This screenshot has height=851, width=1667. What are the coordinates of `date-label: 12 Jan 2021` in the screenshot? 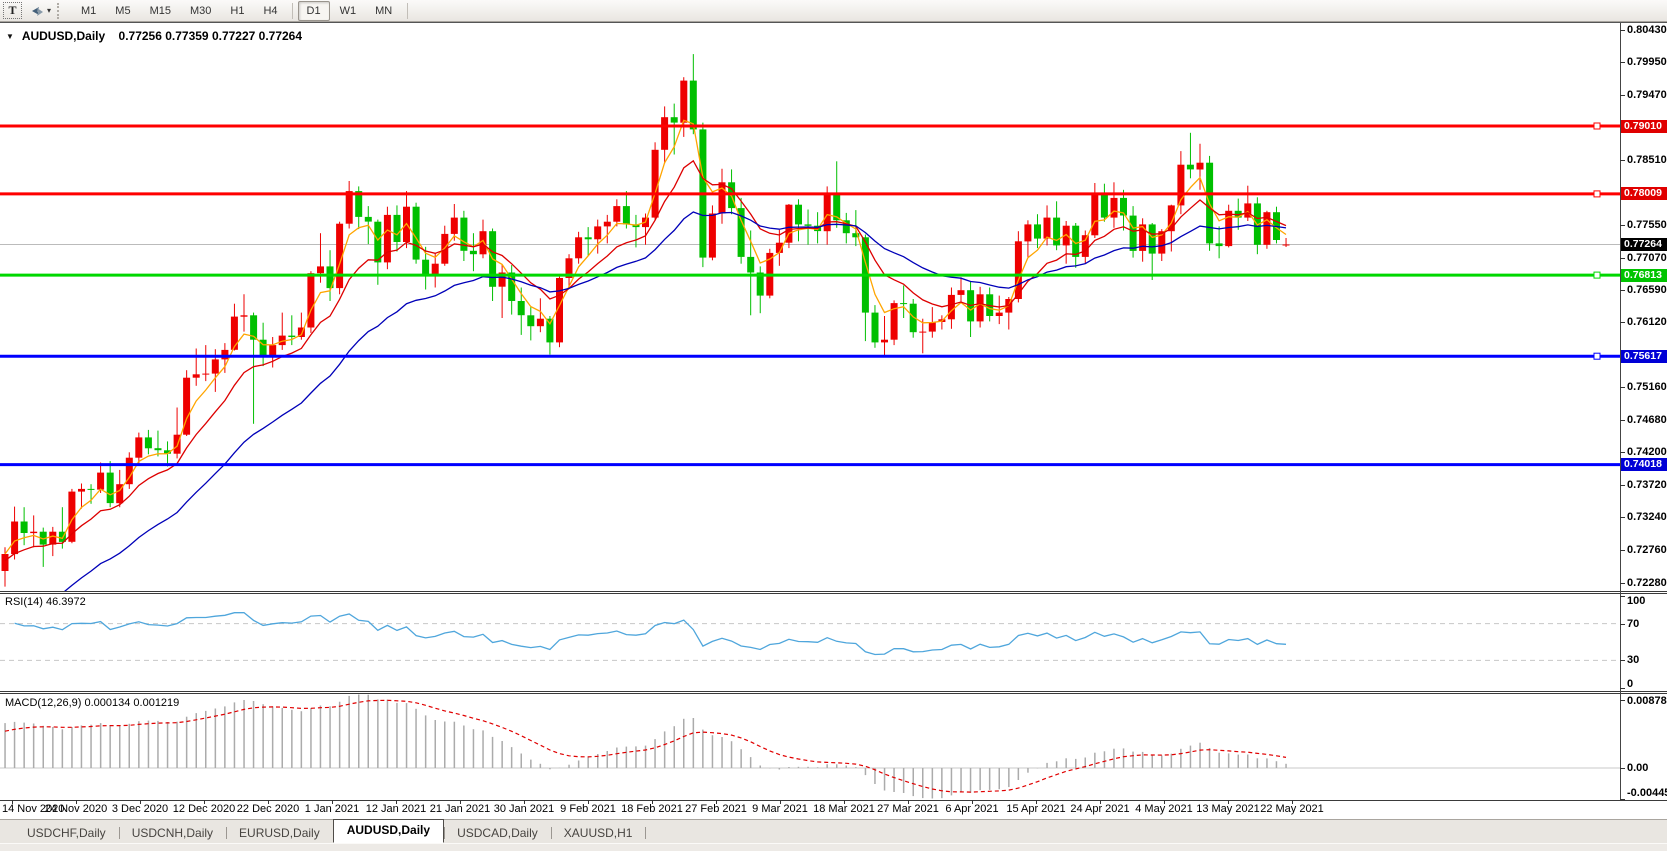 It's located at (396, 809).